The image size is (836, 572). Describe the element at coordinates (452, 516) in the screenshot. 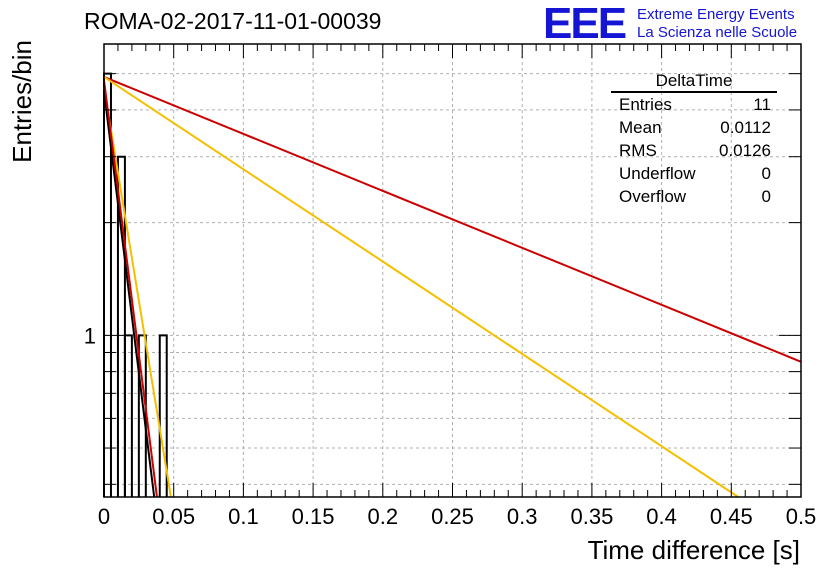

I see `x-tick-label: 0.25` at that location.